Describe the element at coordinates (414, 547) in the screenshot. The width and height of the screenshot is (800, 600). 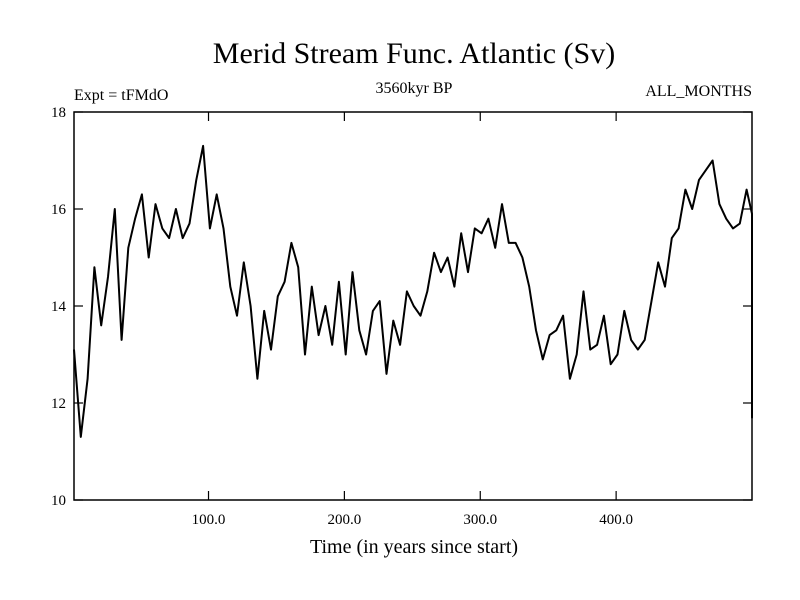
I see `x-axis-label: Time (in years since start)` at that location.